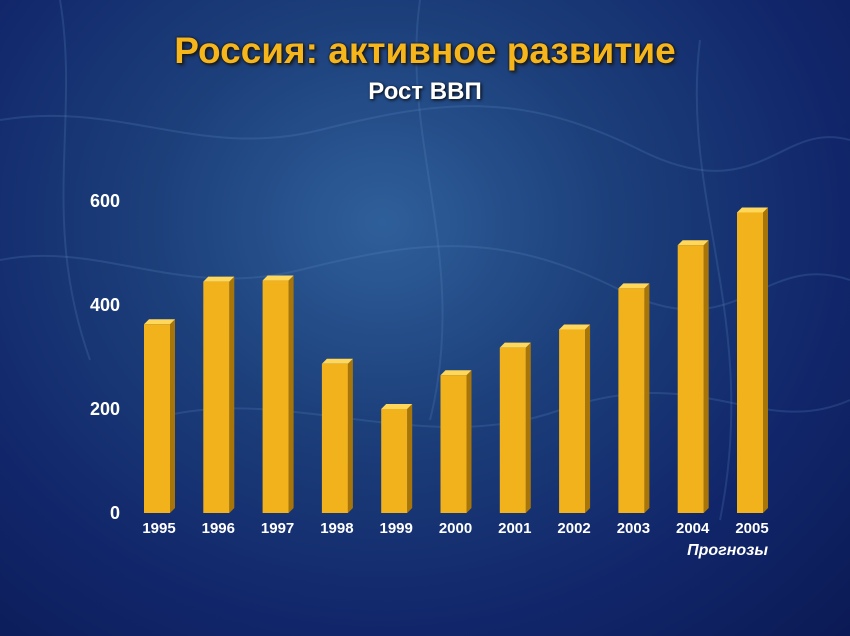 This screenshot has height=636, width=850. Describe the element at coordinates (514, 528) in the screenshot. I see `x-tick-label: 2001` at that location.